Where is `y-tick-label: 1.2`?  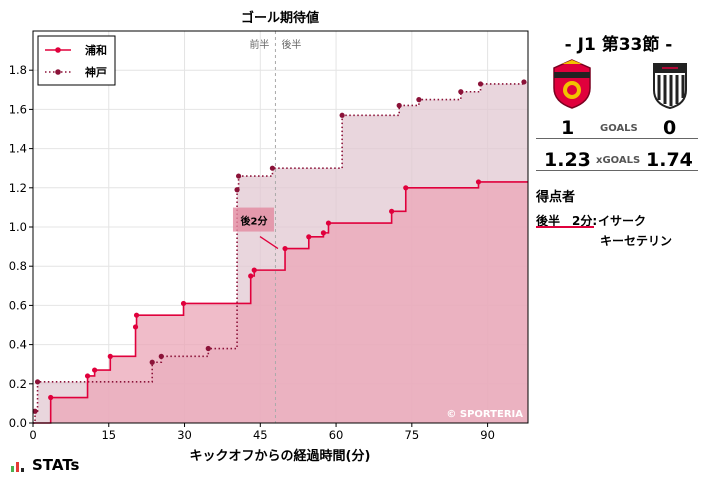
y-tick-label: 1.2 is located at coordinates (18, 188).